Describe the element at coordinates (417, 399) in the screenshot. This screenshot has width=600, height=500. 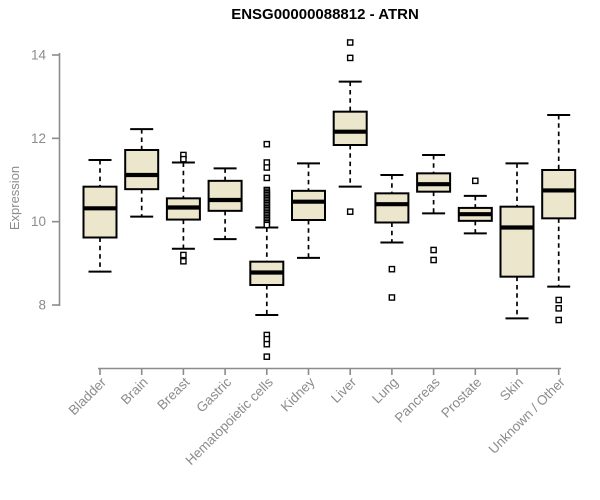
I see `x-tick-label: Pancreas` at that location.